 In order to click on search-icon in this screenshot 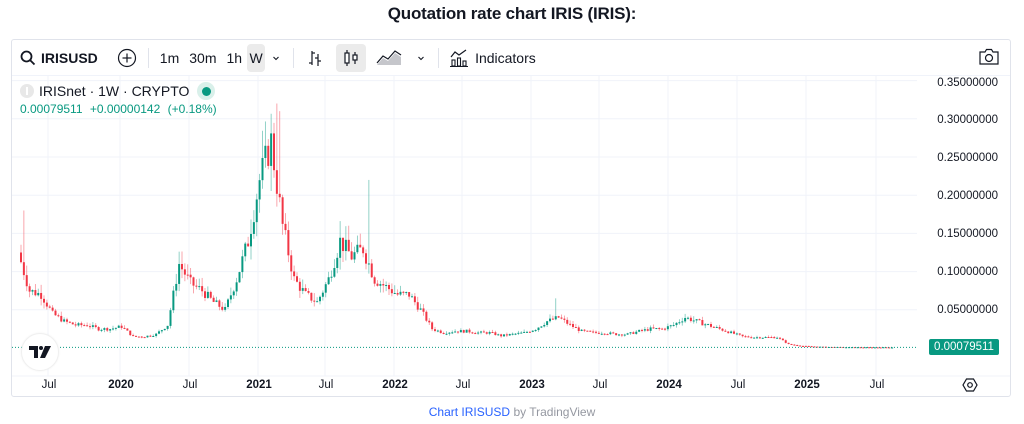, I will do `click(28, 57)`.